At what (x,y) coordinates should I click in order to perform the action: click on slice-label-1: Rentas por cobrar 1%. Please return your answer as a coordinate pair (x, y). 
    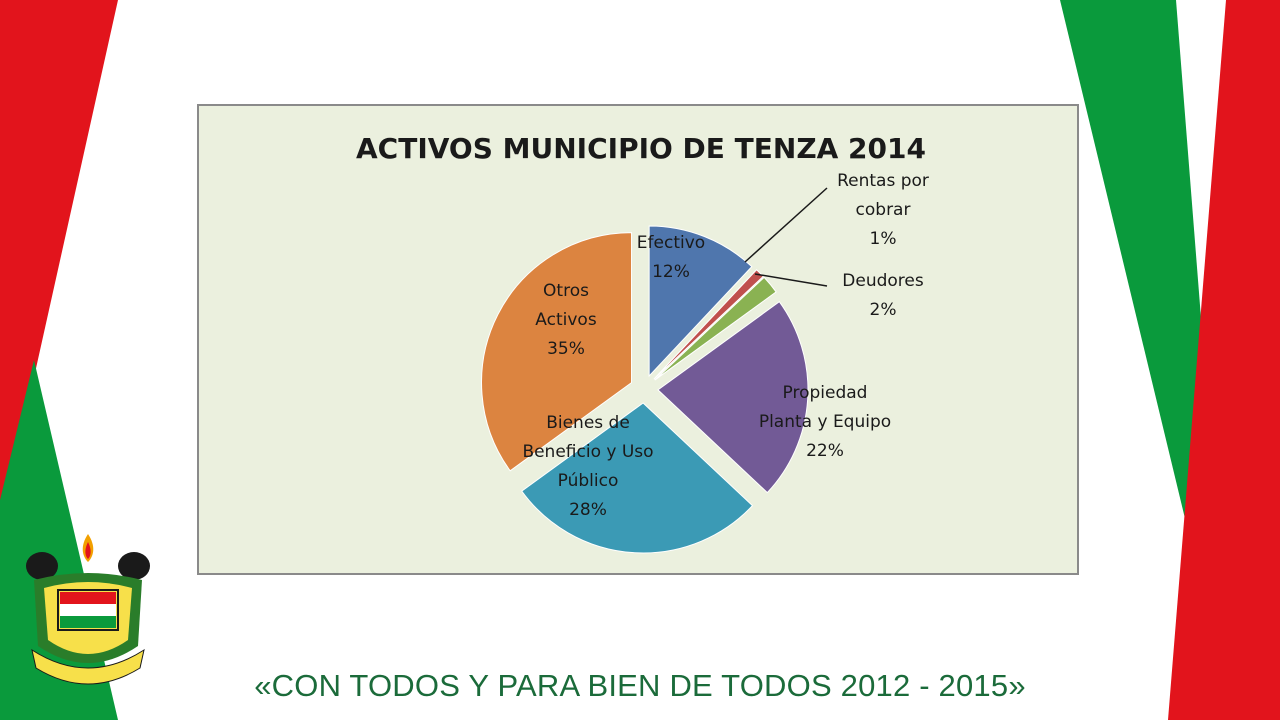
    Looking at the image, I should click on (883, 210).